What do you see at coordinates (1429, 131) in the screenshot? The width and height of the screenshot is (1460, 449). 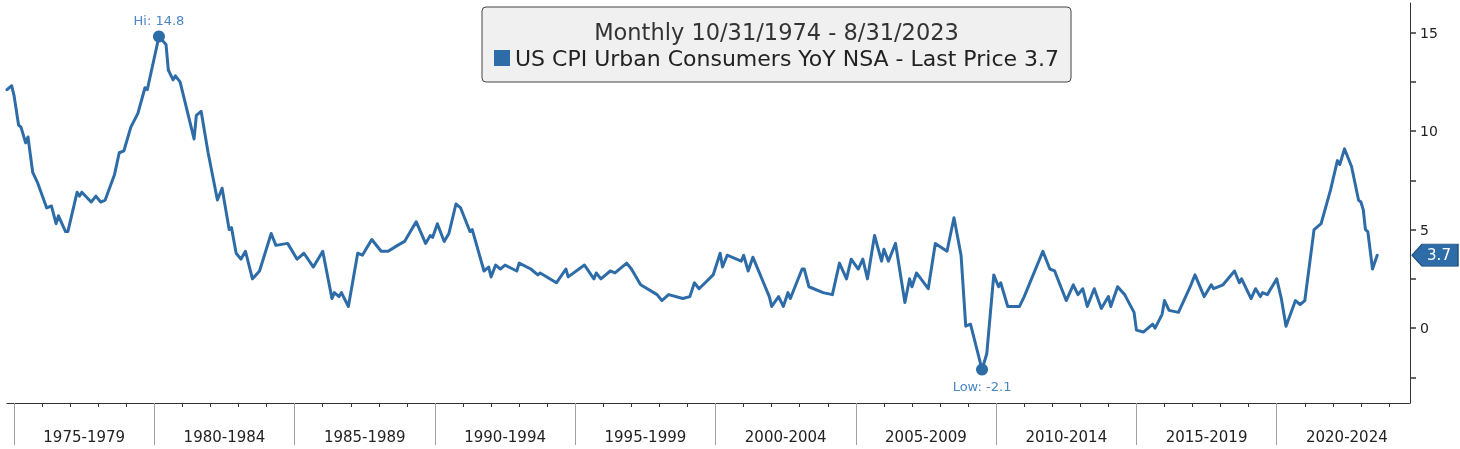 I see `y-tick-label: 10` at bounding box center [1429, 131].